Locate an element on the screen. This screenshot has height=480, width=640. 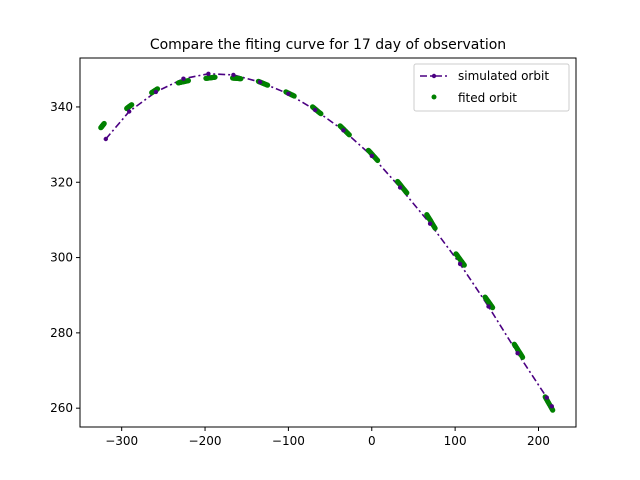
x-axis: −300 −200 −100 0 100 200 is located at coordinates (327, 437).